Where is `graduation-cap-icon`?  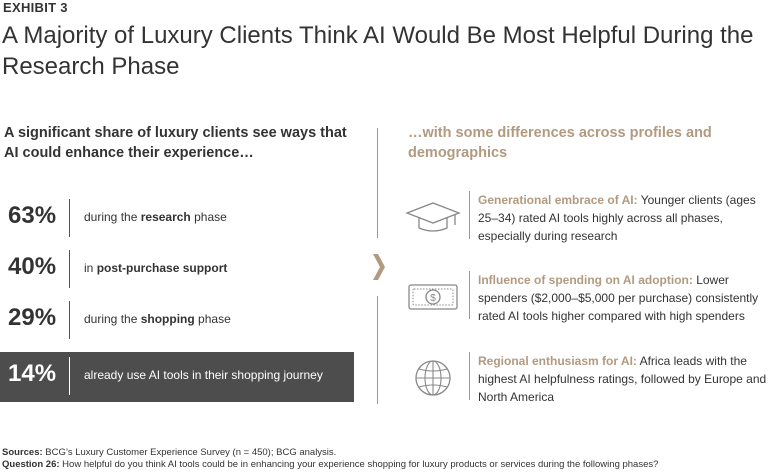
graduation-cap-icon is located at coordinates (433, 217).